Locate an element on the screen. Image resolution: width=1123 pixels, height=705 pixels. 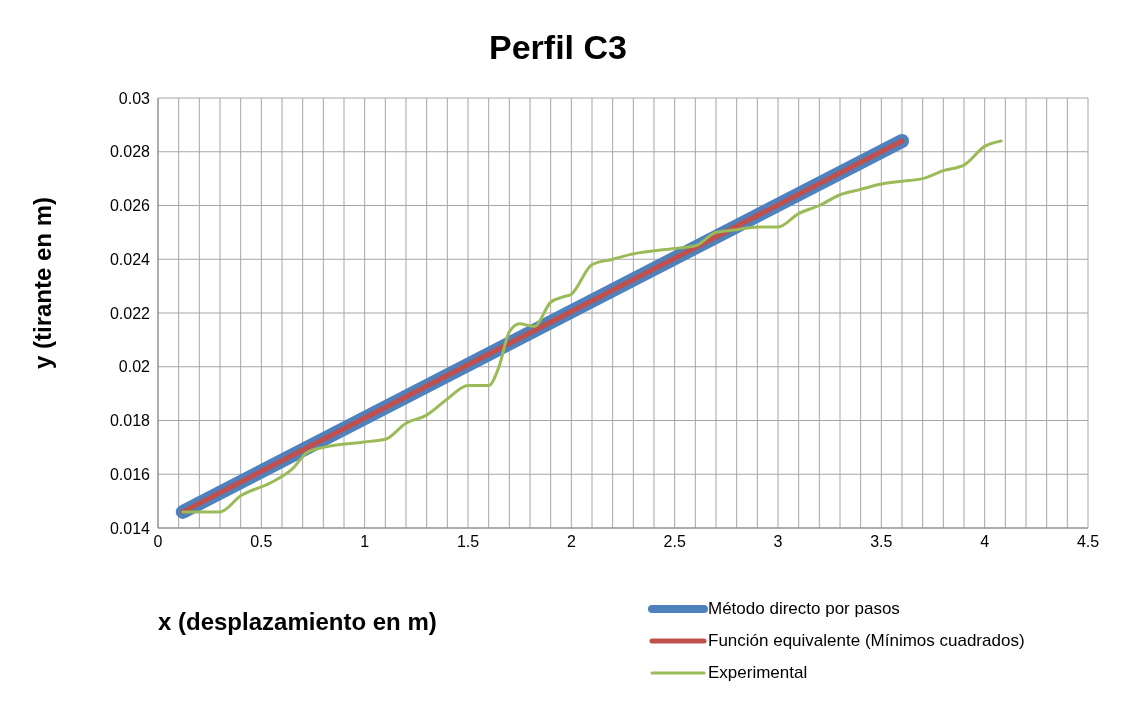
x-tick-label: 3 is located at coordinates (778, 542).